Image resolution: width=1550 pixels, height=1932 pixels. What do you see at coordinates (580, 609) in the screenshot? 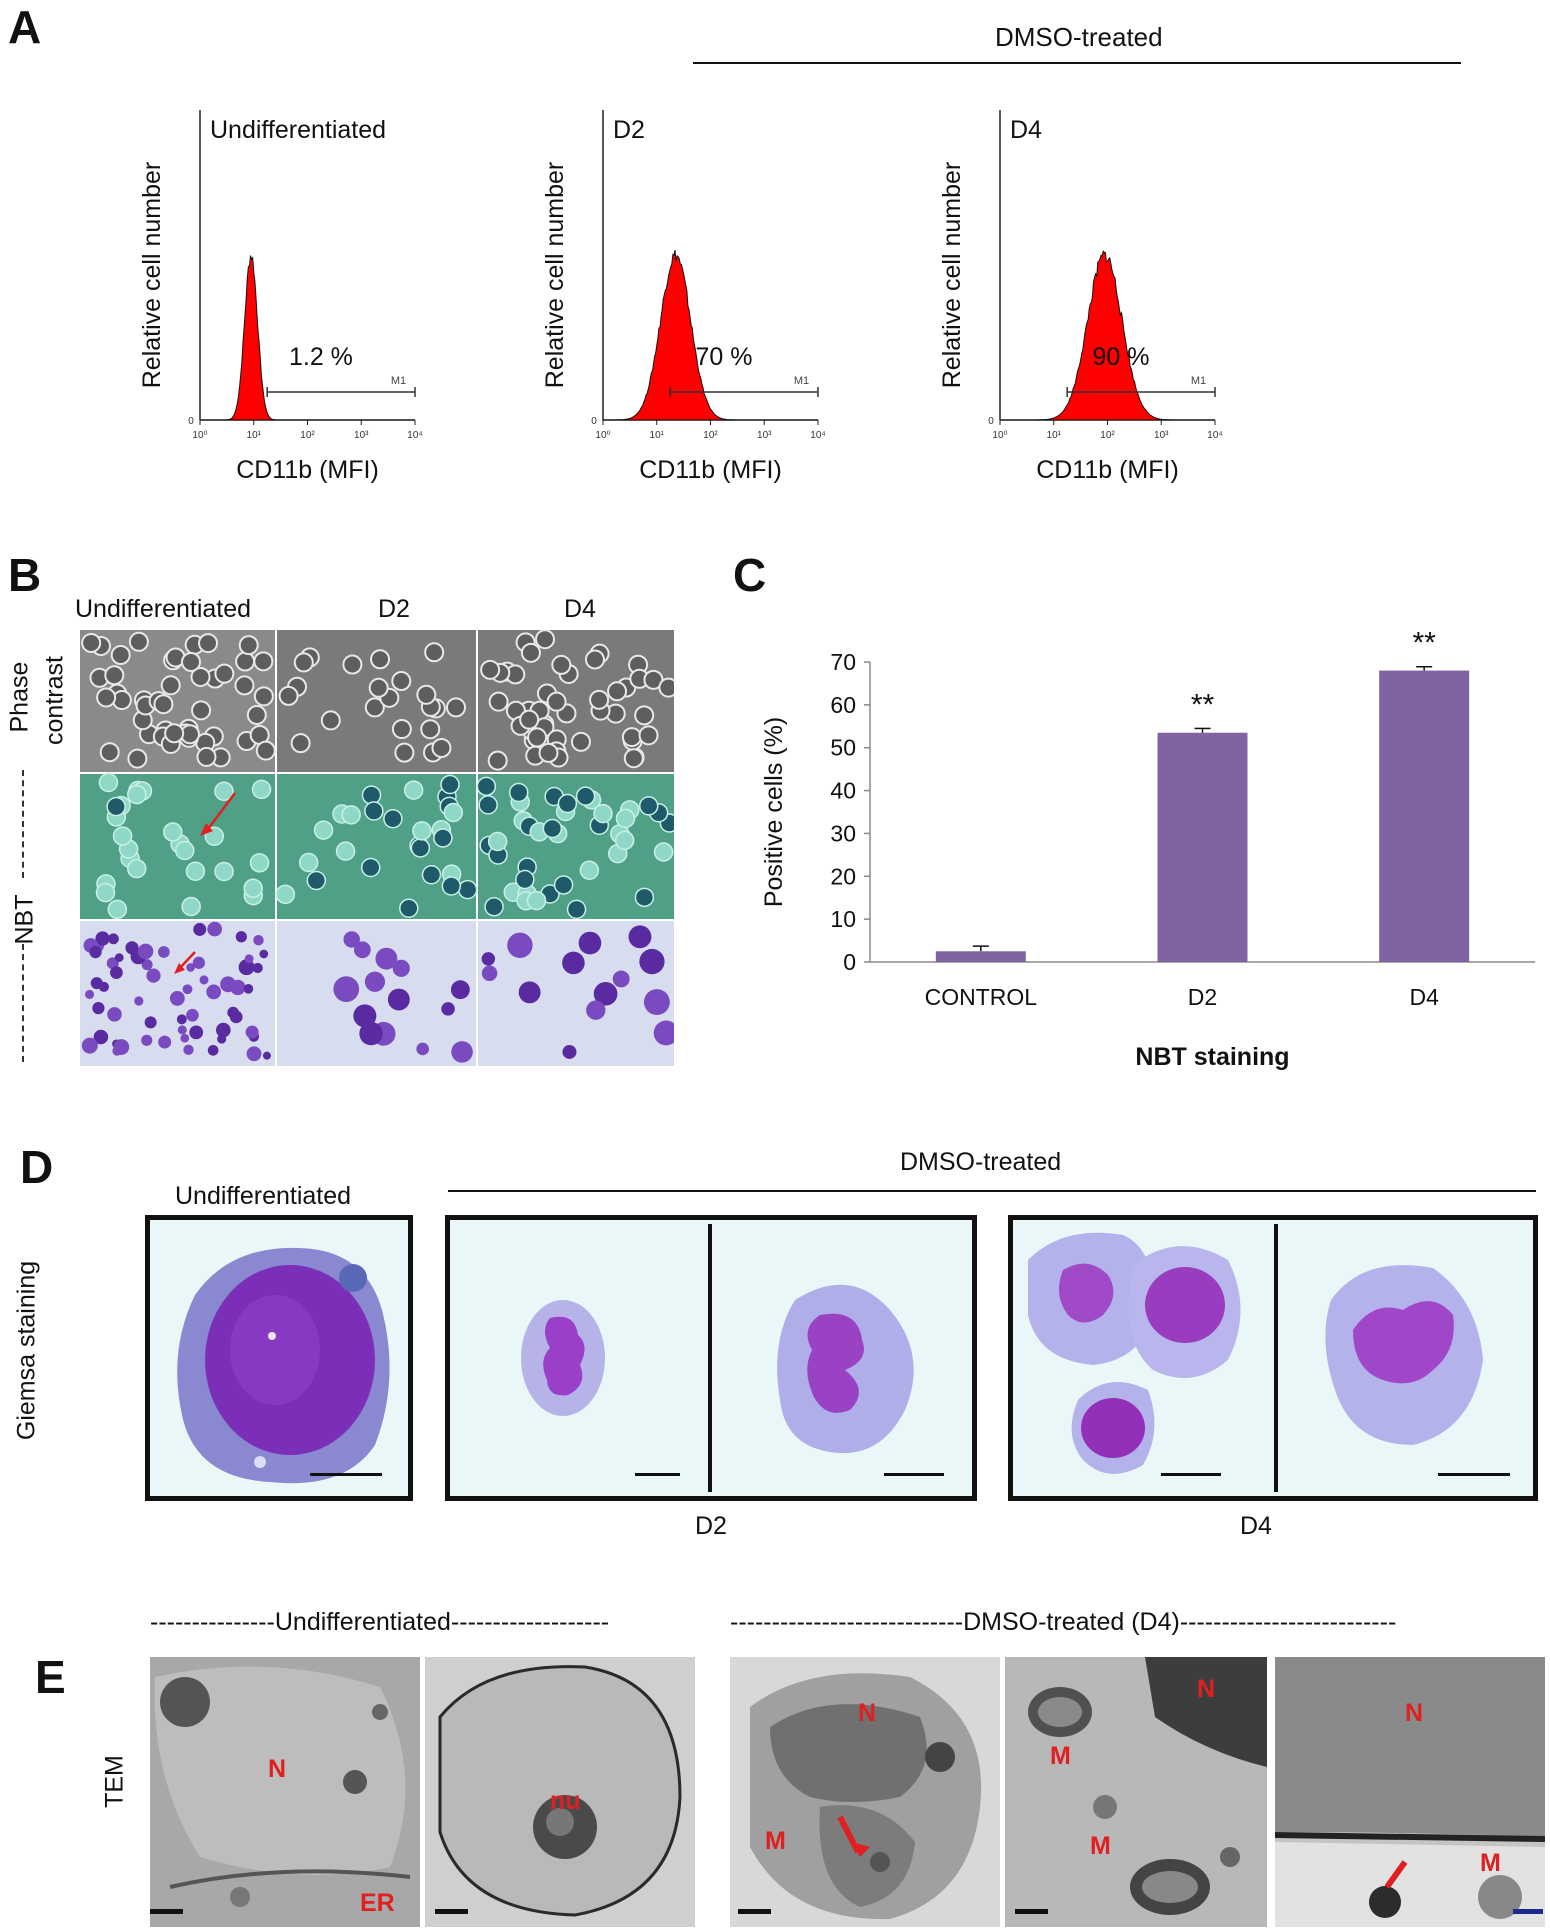
I see `panel-b-col-d4: D4` at bounding box center [580, 609].